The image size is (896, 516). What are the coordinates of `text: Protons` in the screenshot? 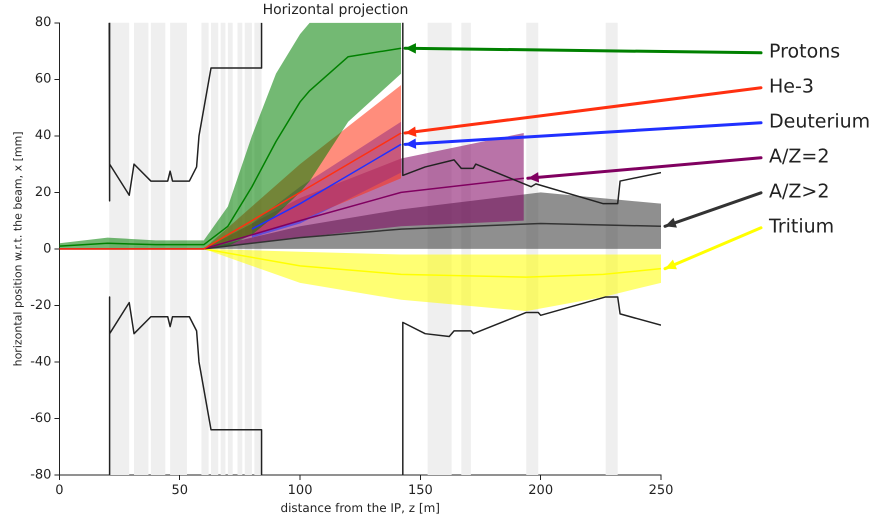 It's located at (804, 51).